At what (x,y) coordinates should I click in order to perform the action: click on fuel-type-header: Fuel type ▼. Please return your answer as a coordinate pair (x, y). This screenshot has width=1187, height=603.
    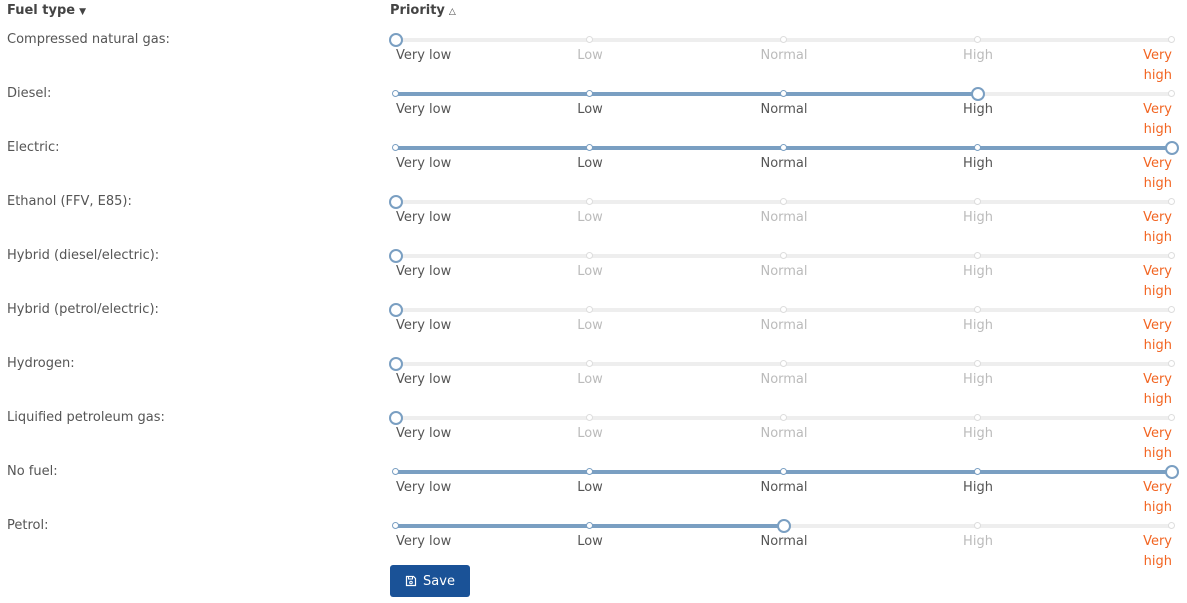
    Looking at the image, I should click on (46, 10).